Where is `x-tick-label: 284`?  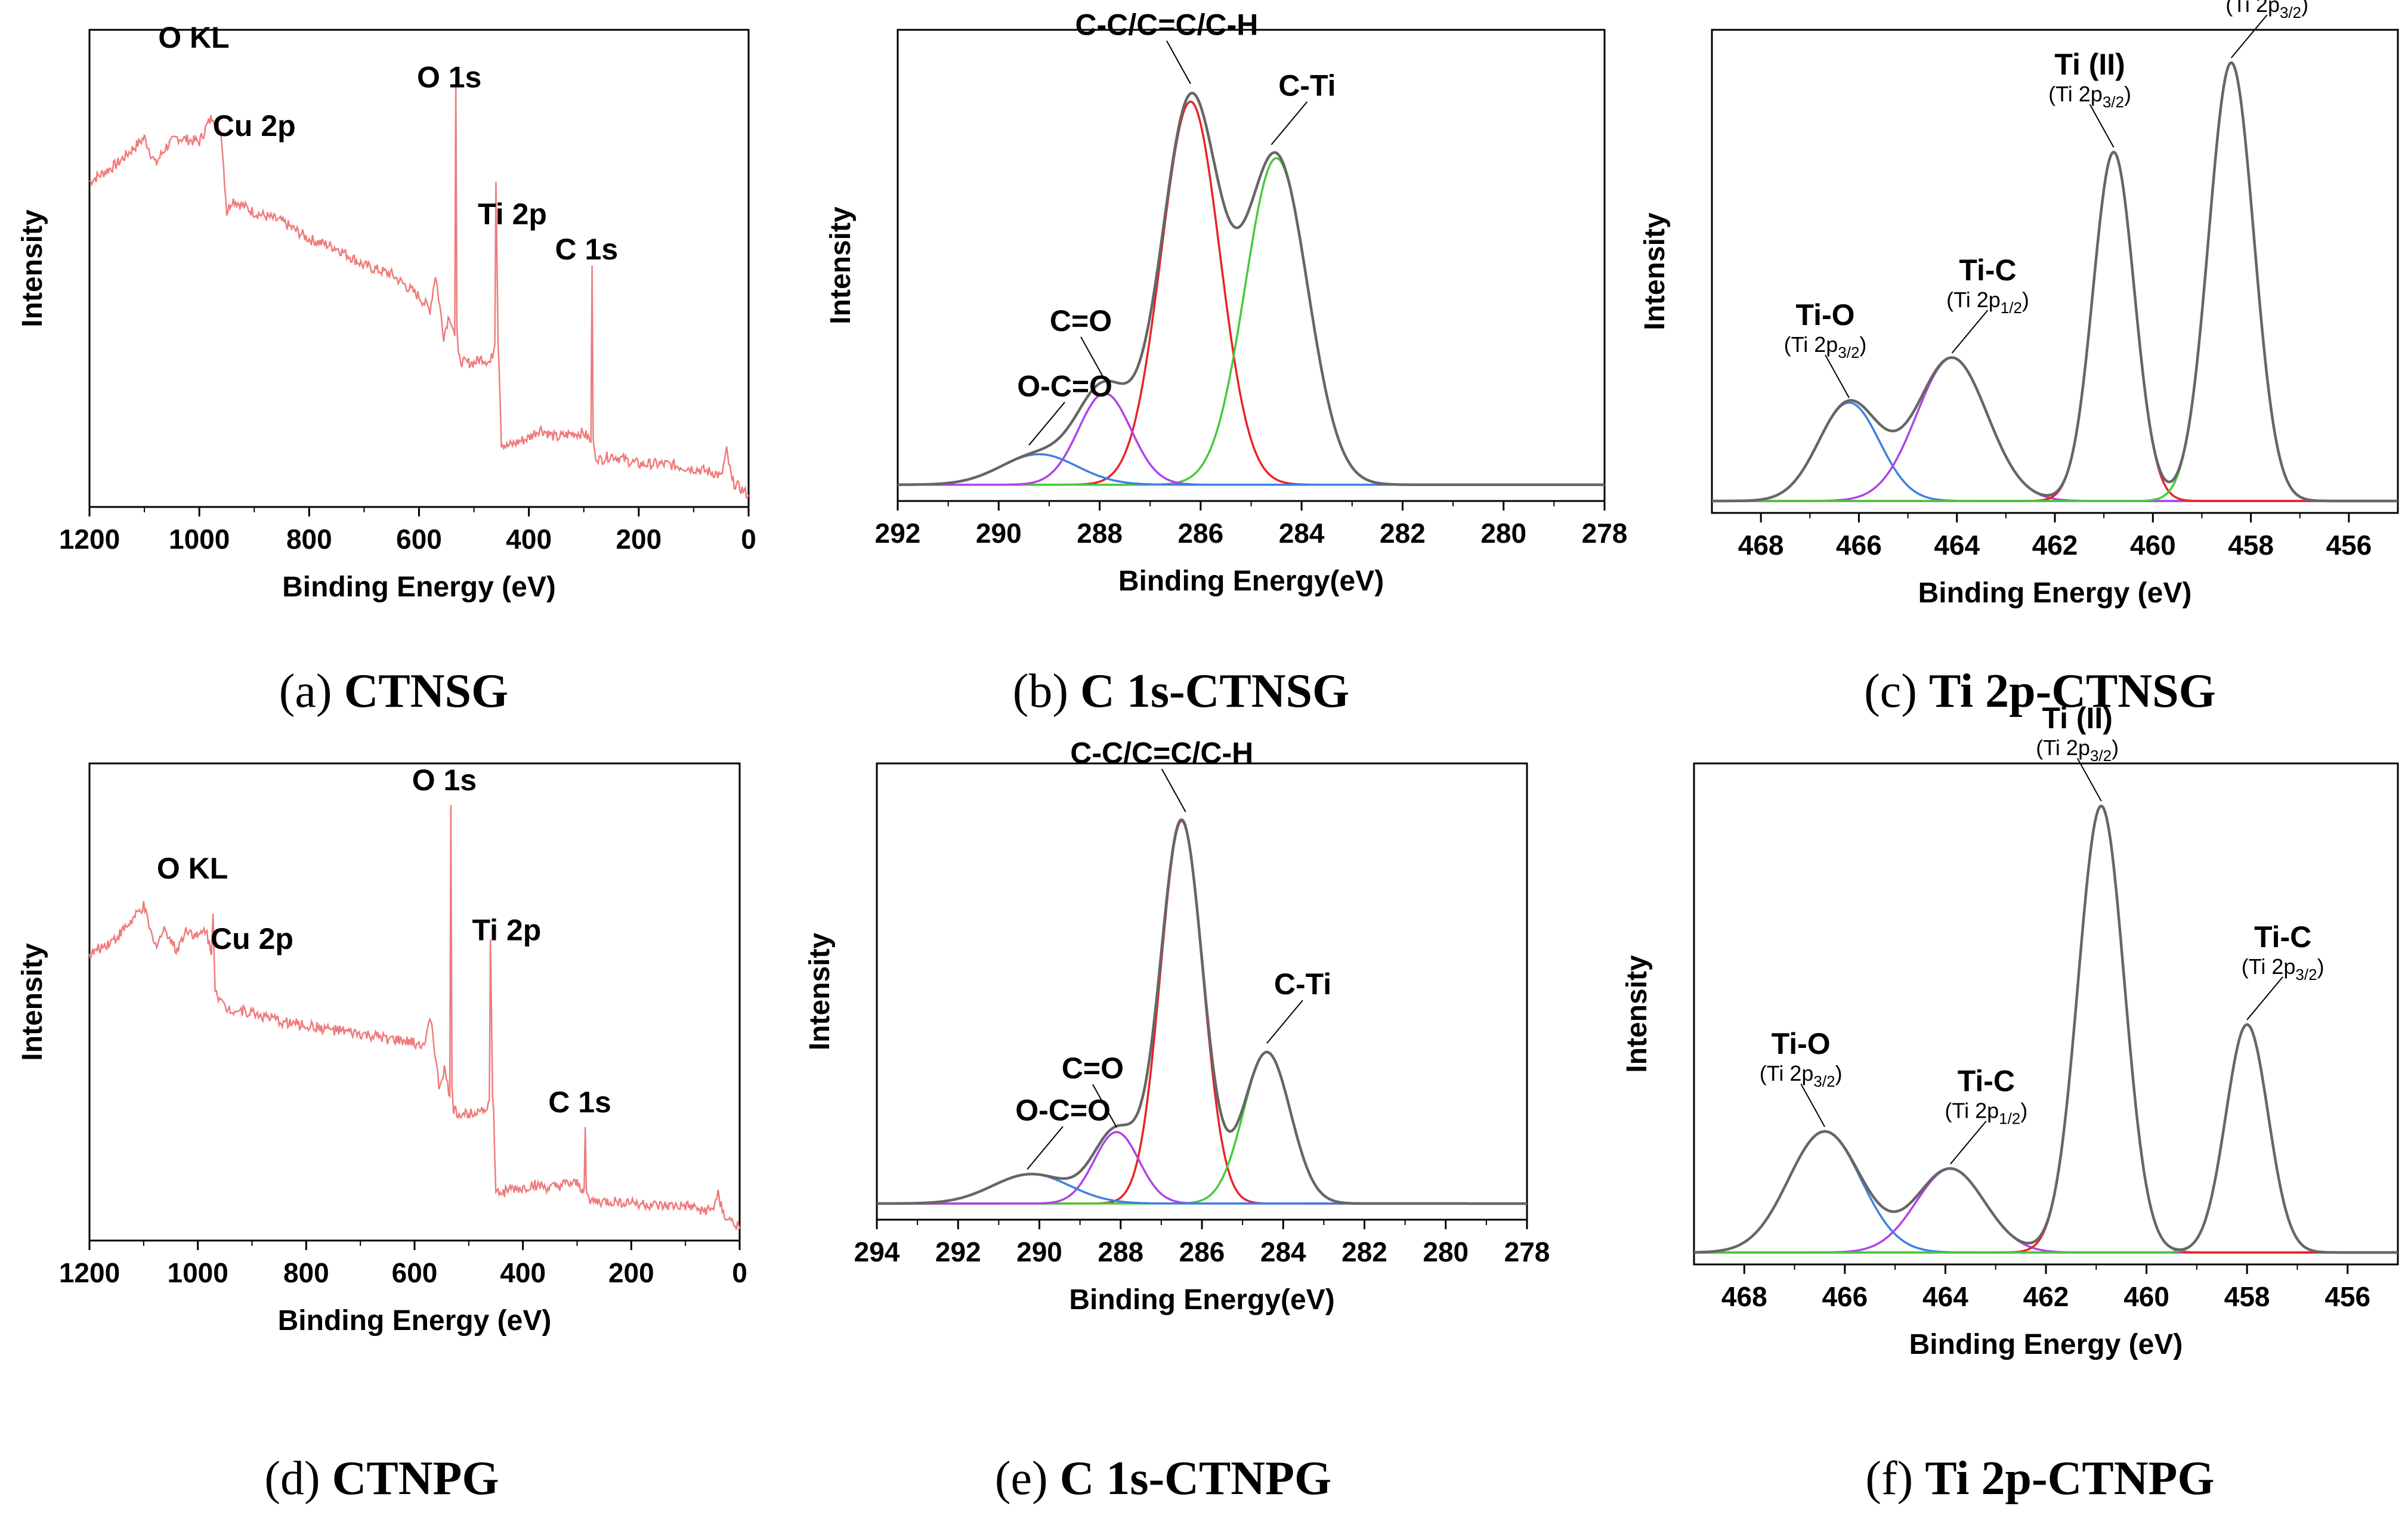
x-tick-label: 284 is located at coordinates (1283, 1251).